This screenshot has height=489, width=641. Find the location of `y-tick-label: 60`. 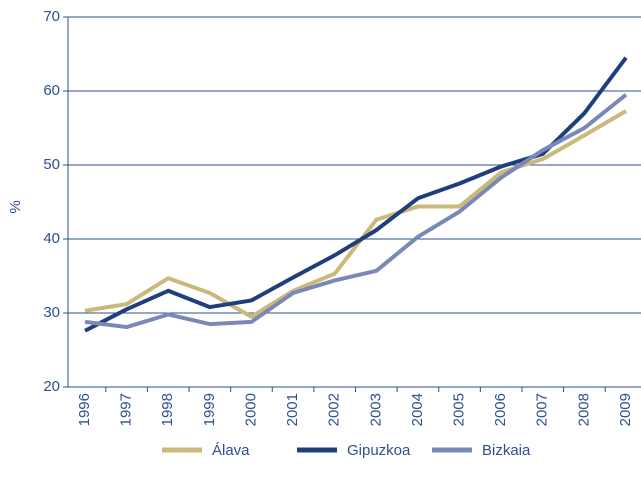

y-tick-label: 60 is located at coordinates (51, 90).